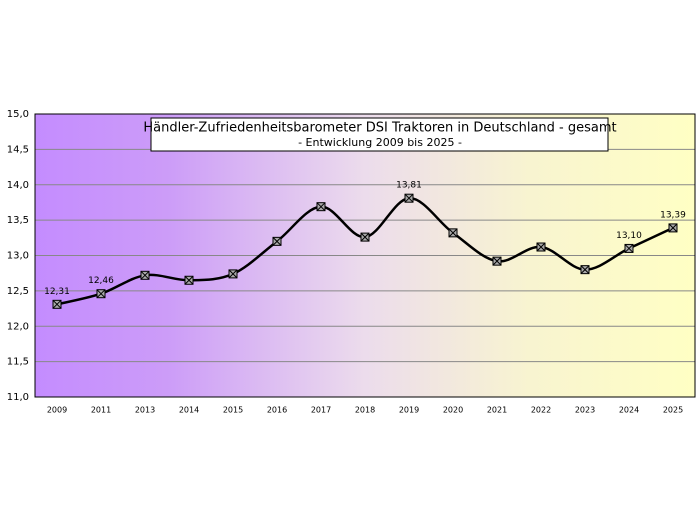 This screenshot has height=525, width=700. What do you see at coordinates (18, 114) in the screenshot?
I see `y-tick-label: 15,0` at bounding box center [18, 114].